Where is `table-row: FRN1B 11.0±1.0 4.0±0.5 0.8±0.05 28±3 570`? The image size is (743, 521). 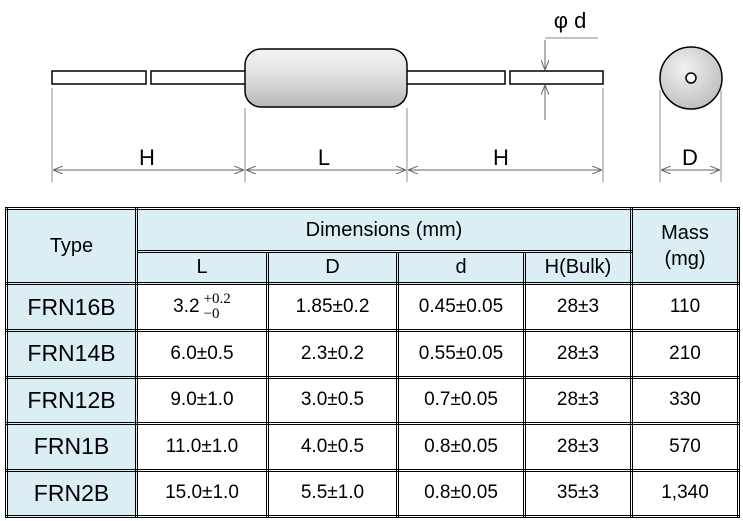 table-row: FRN1B 11.0±1.0 4.0±0.5 0.8±0.05 28±3 570 is located at coordinates (372, 447).